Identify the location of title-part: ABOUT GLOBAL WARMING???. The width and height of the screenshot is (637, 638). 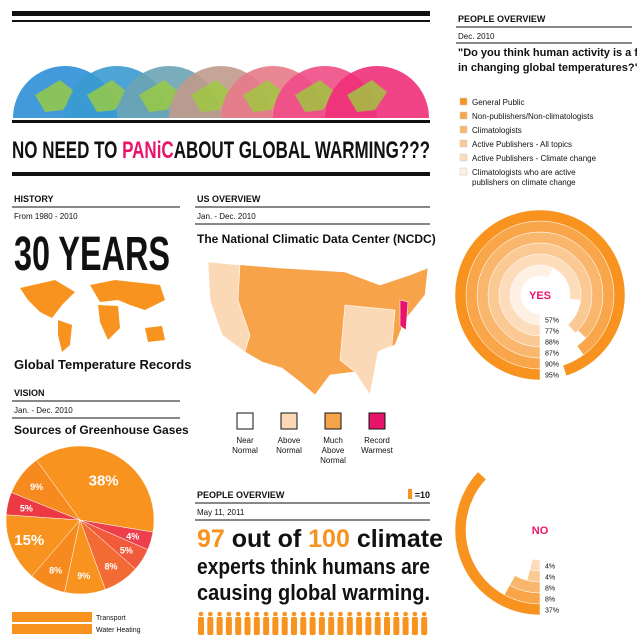
(302, 150).